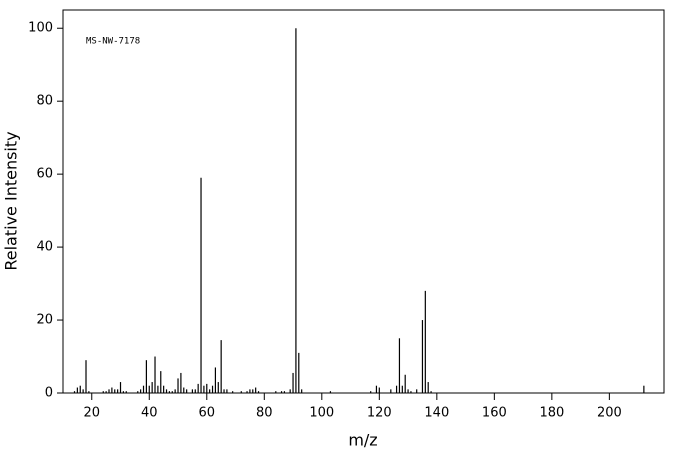  I want to click on x-tick-label: 140, so click(436, 413).